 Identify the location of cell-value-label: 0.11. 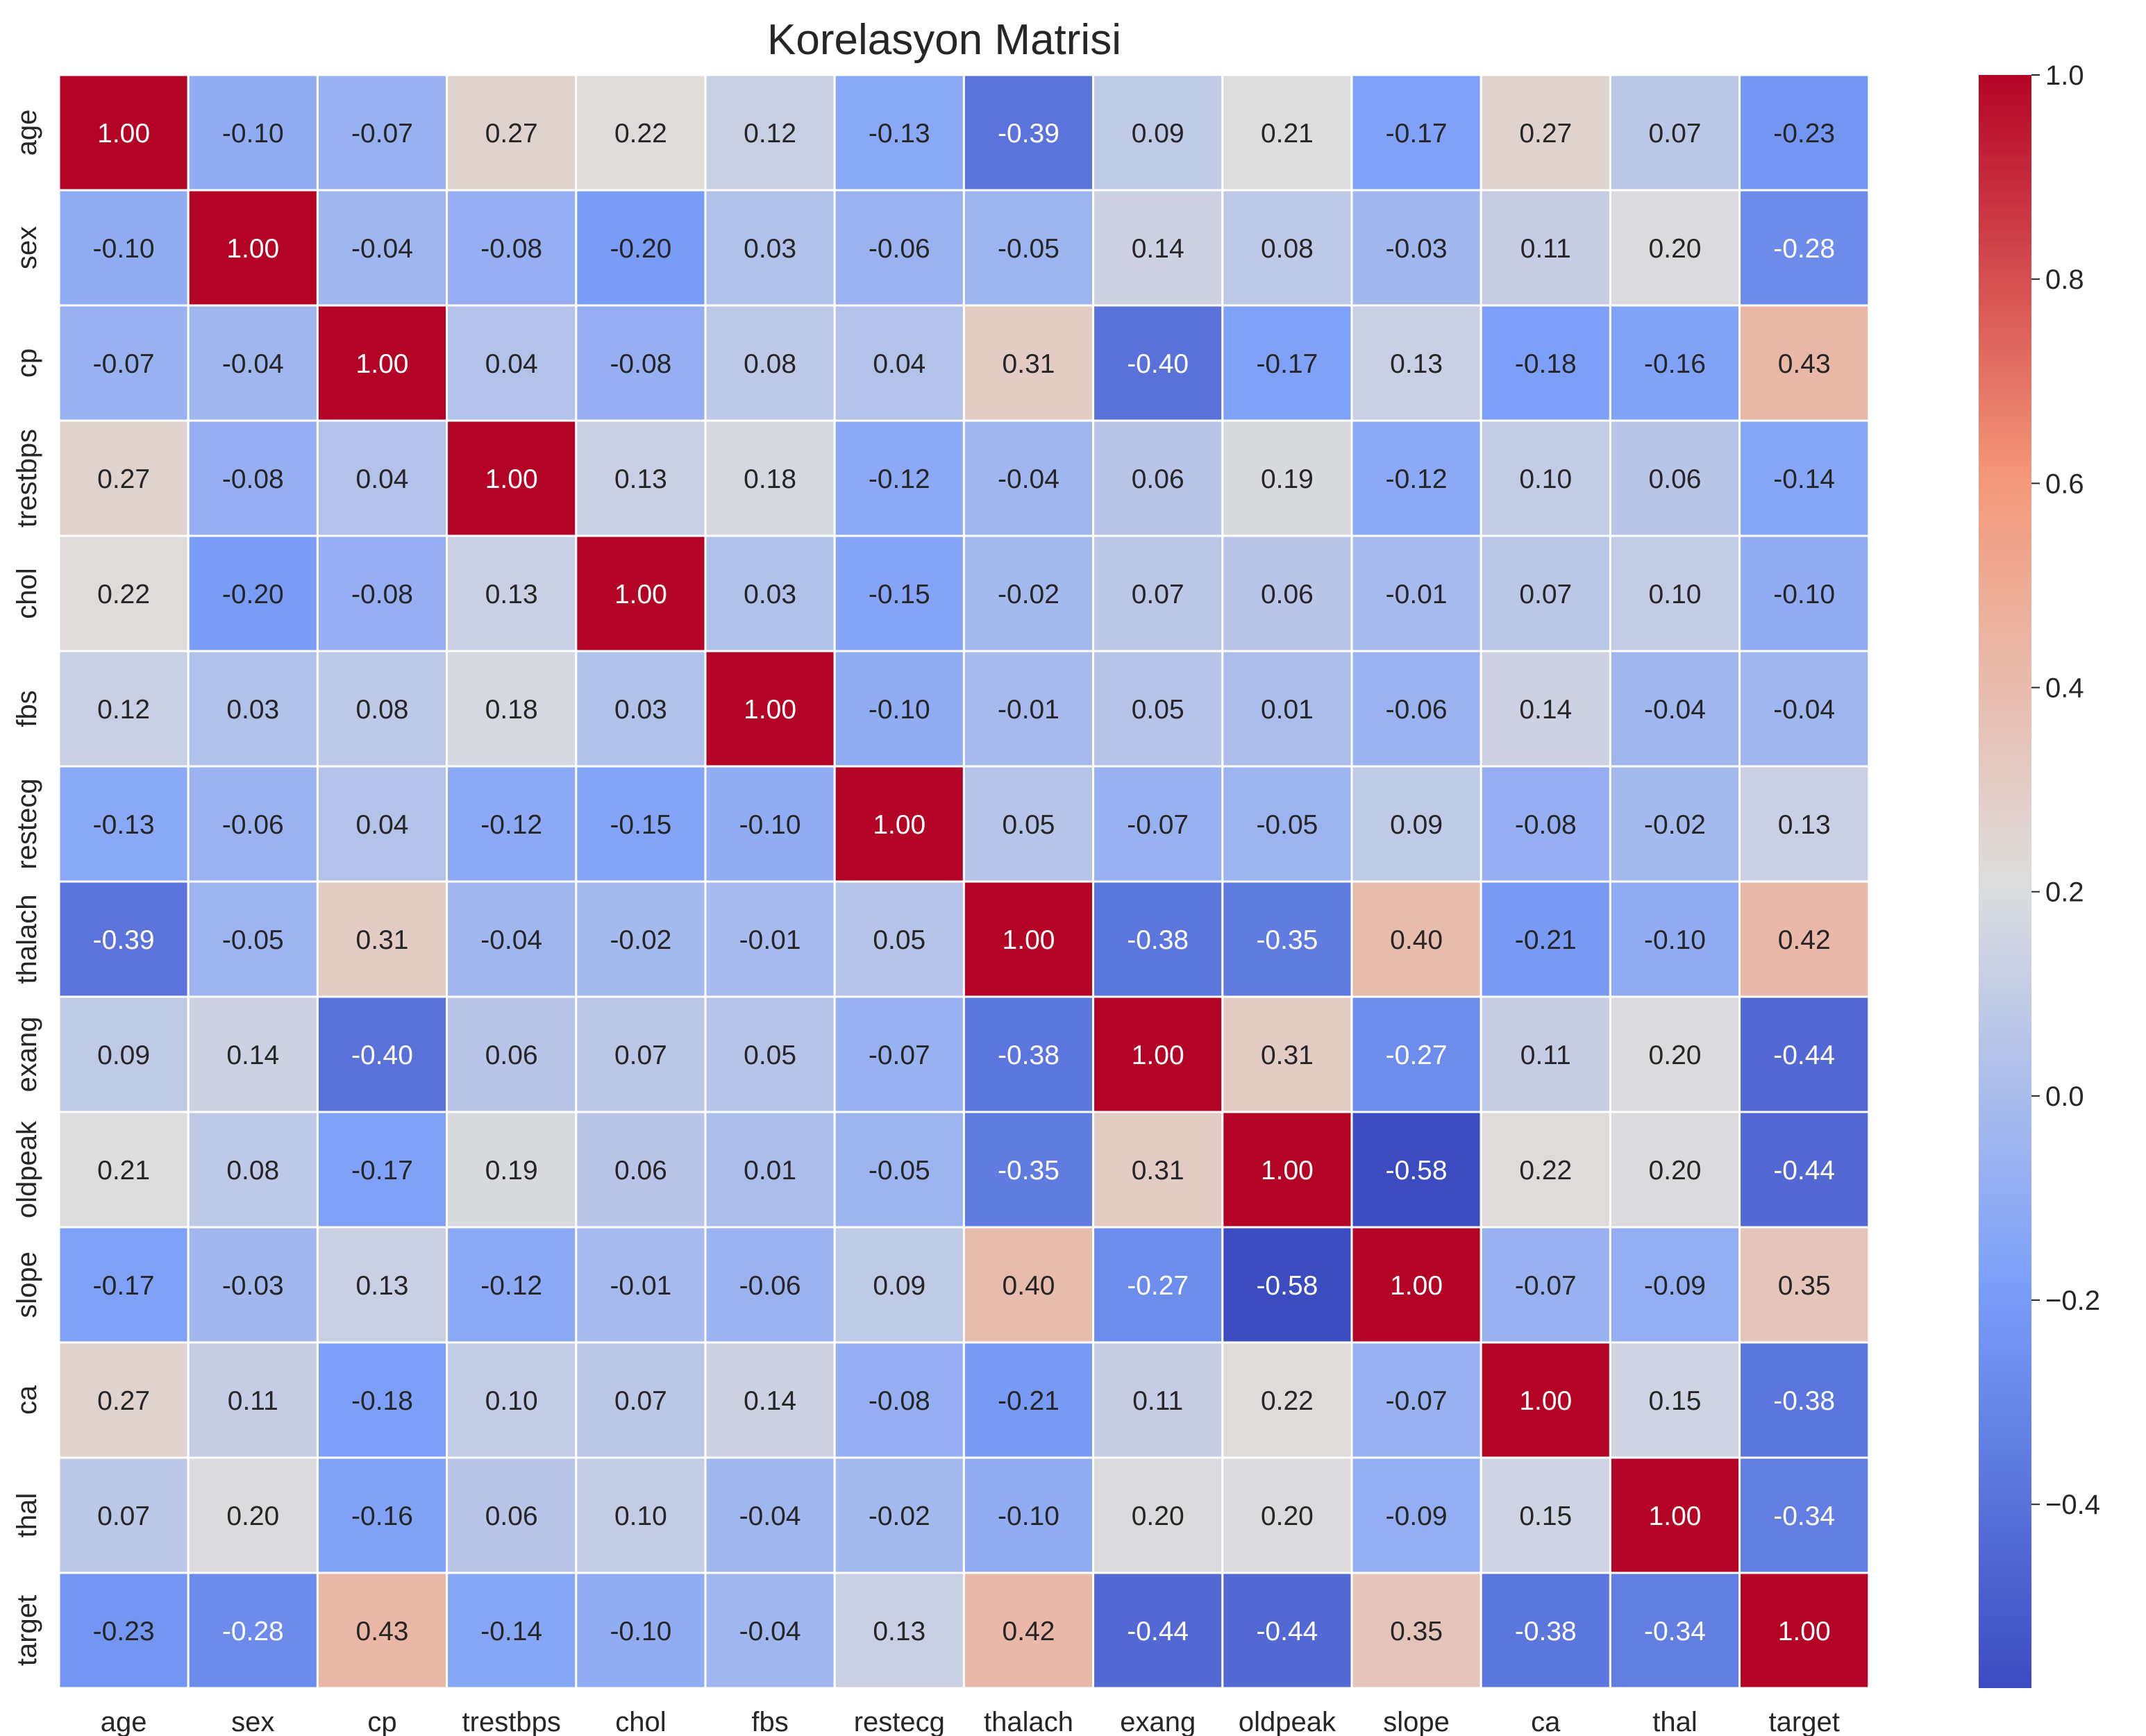
(253, 1401).